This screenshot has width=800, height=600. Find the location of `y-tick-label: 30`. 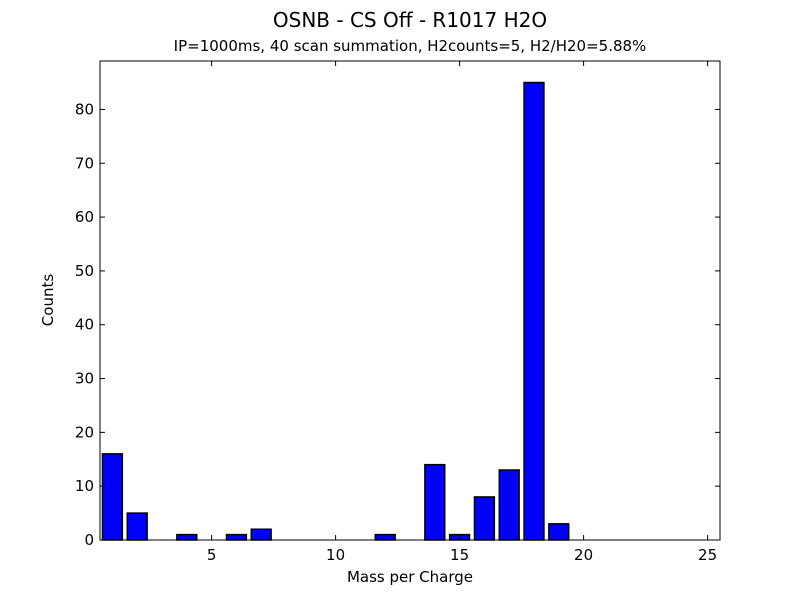

y-tick-label: 30 is located at coordinates (84, 379).